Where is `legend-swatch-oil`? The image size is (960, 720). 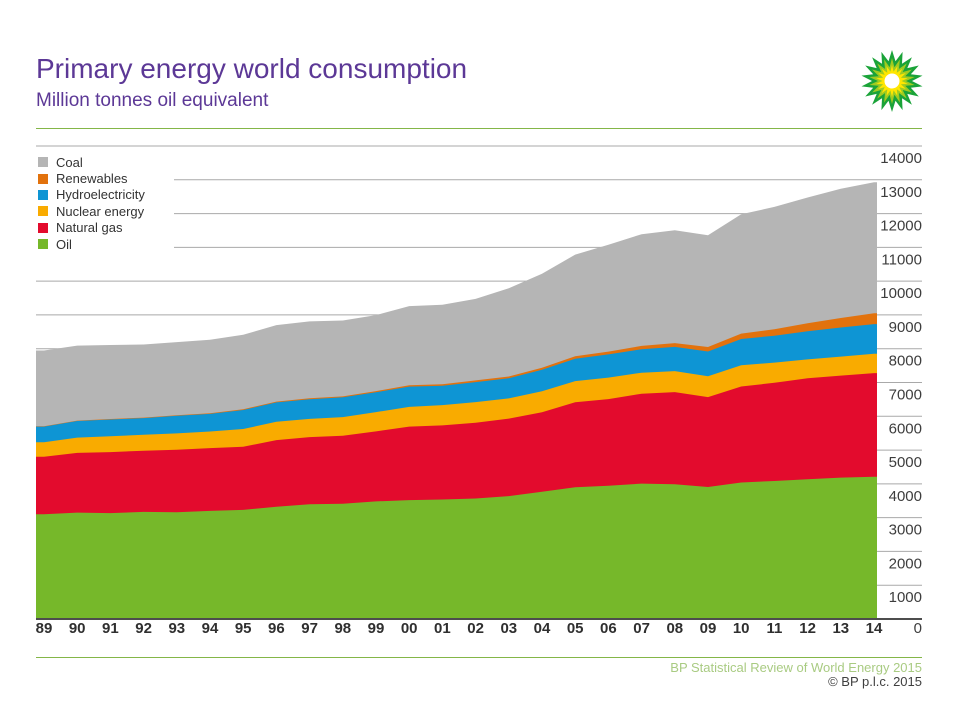
legend-swatch-oil is located at coordinates (43, 244).